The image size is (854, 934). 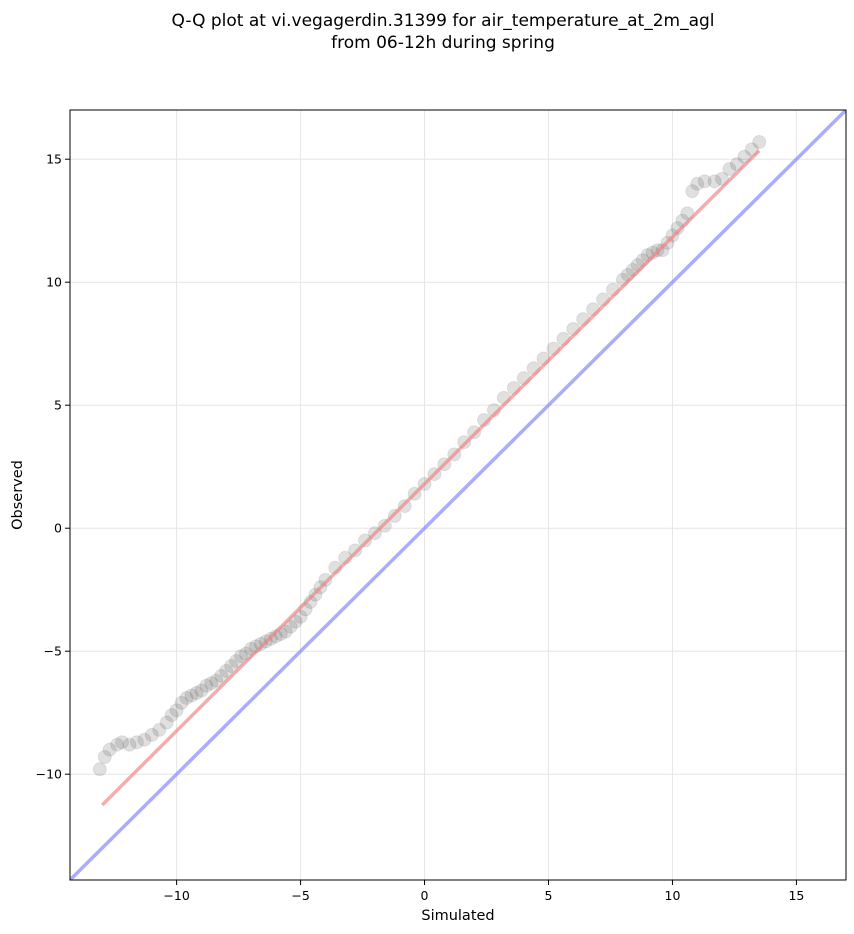 What do you see at coordinates (58, 405) in the screenshot?
I see `y-tick-label: 5` at bounding box center [58, 405].